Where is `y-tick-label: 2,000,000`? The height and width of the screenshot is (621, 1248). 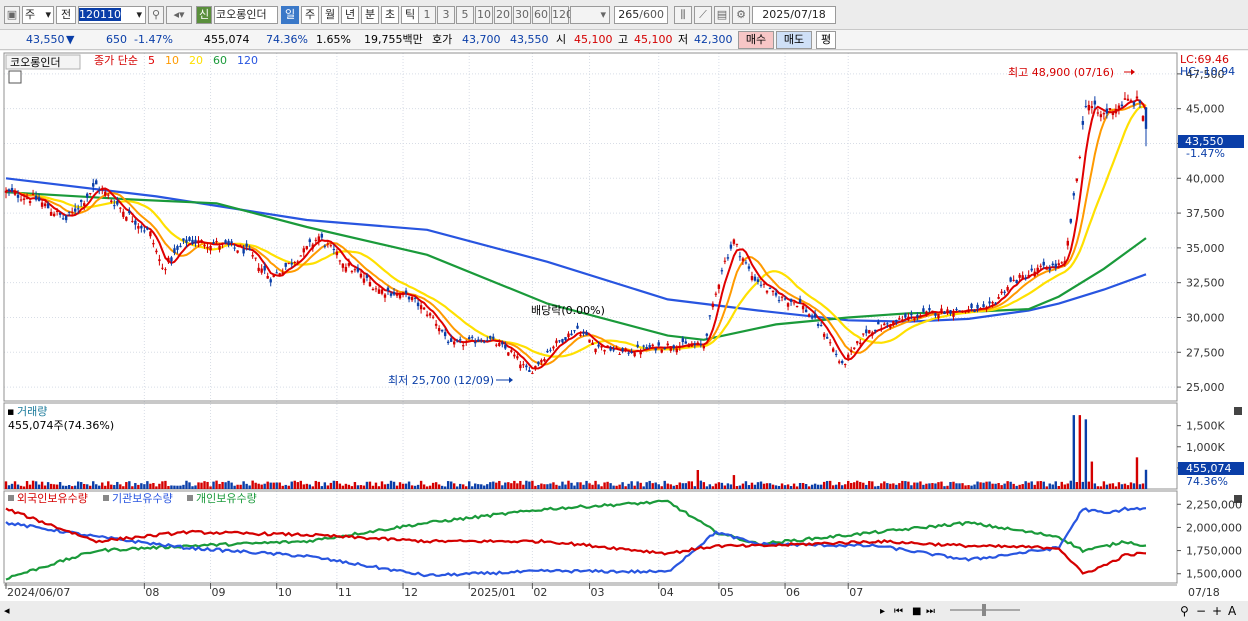 y-tick-label: 2,000,000 is located at coordinates (1214, 527).